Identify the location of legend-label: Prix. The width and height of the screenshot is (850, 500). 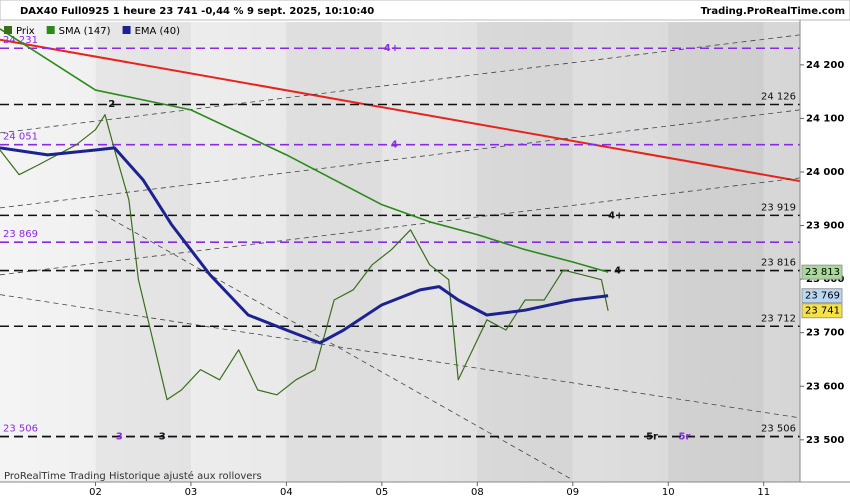
(25, 31).